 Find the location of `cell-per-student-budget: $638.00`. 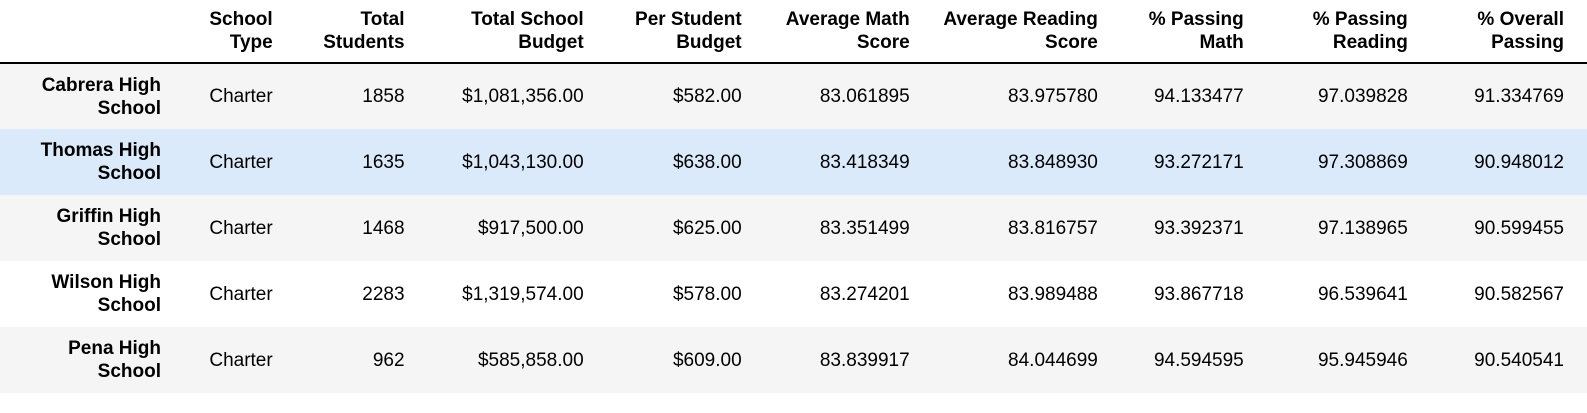

cell-per-student-budget: $638.00 is located at coordinates (707, 162).